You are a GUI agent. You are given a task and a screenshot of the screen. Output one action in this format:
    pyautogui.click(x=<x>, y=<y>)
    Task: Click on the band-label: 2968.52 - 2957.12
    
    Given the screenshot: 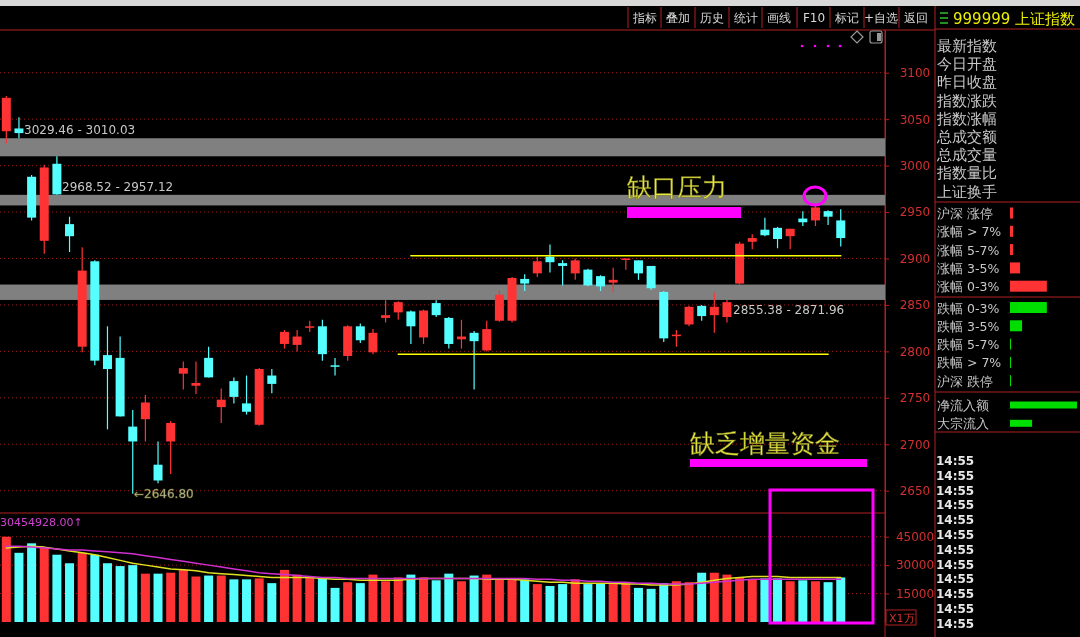 What is the action you would take?
    pyautogui.click(x=118, y=186)
    